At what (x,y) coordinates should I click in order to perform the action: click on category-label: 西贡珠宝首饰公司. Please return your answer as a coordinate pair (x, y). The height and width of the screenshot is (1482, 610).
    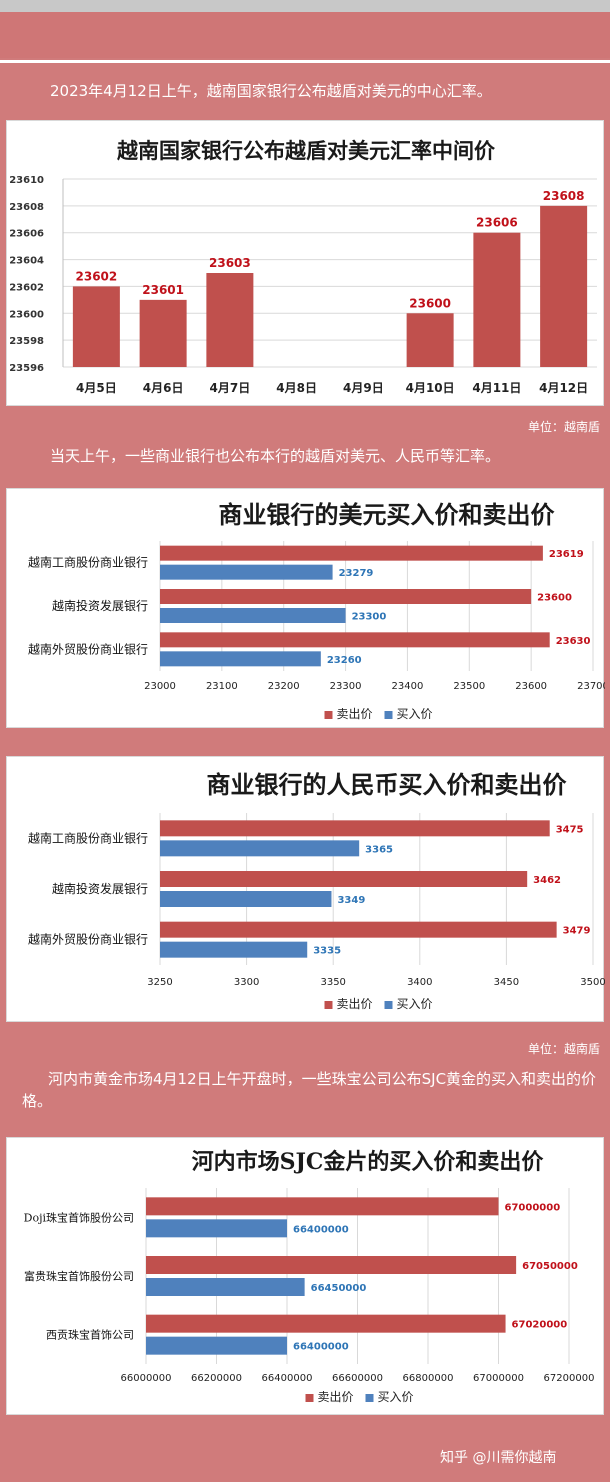
    Looking at the image, I should click on (90, 1335).